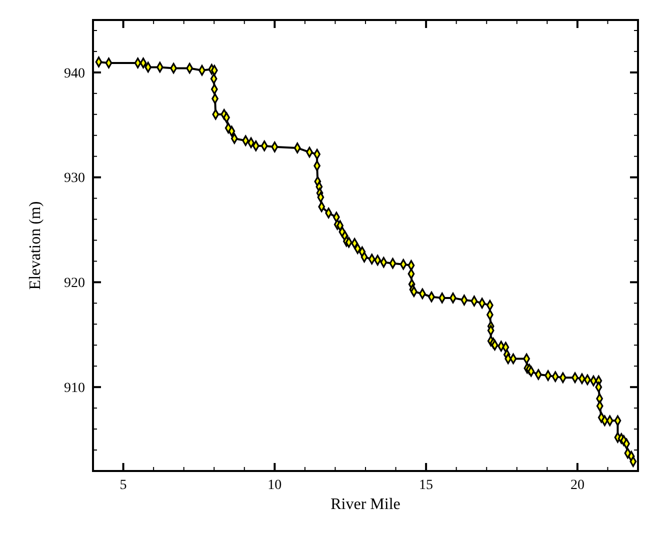 The image size is (662, 533). I want to click on y-tick-label: 920, so click(74, 284).